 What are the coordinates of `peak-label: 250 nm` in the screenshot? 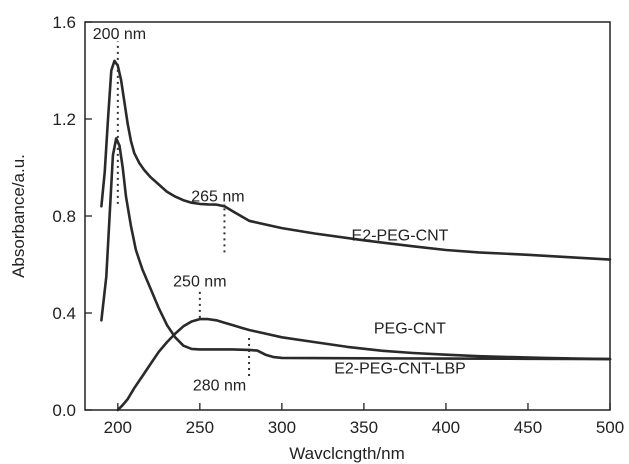 It's located at (199, 281).